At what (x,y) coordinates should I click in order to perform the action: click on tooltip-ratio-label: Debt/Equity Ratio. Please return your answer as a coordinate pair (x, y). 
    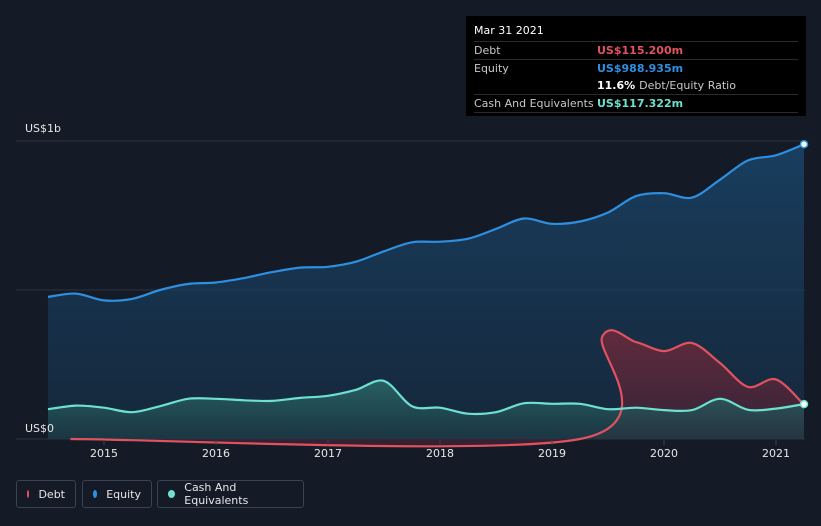
    Looking at the image, I should click on (687, 85).